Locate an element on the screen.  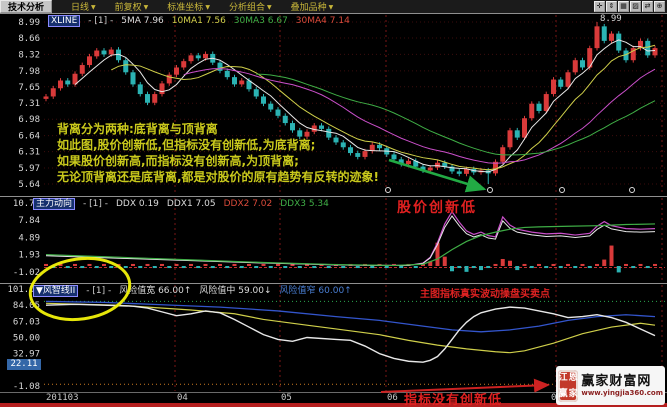
menu-adjust-forward: 前复权 ▼ is located at coordinates (131, 8).